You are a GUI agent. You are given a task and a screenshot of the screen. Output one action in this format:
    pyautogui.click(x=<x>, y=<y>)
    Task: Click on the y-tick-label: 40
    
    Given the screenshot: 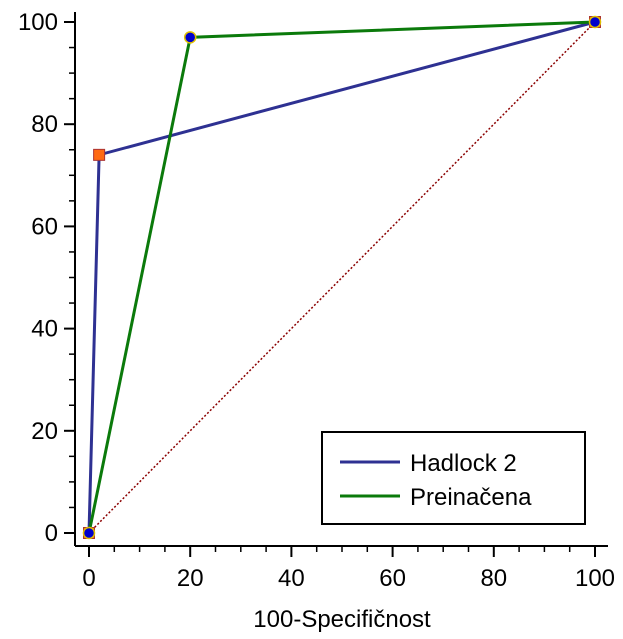 What is the action you would take?
    pyautogui.click(x=44, y=329)
    